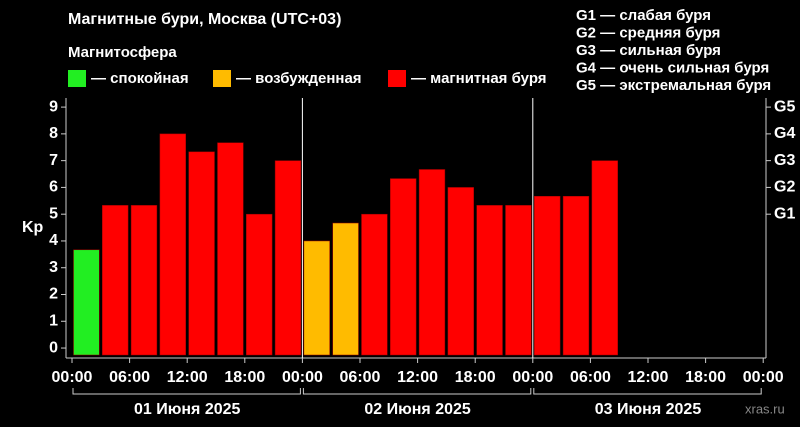  What do you see at coordinates (53, 106) in the screenshot?
I see `y-tick-label: 9` at bounding box center [53, 106].